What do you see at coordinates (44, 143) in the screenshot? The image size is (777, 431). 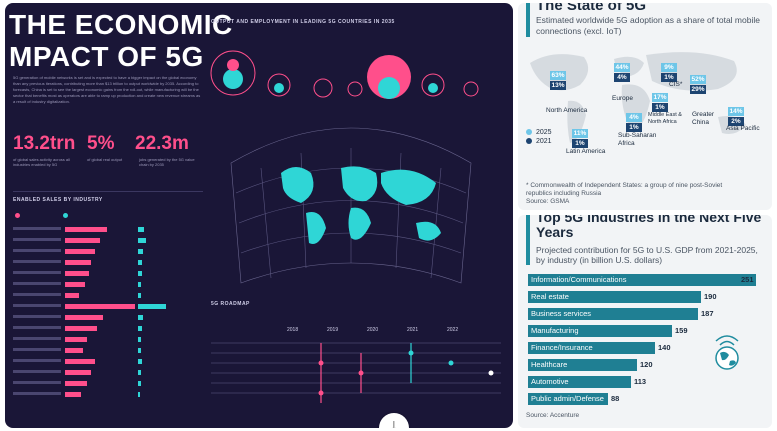 I see `stat-value: 13.2trn` at bounding box center [44, 143].